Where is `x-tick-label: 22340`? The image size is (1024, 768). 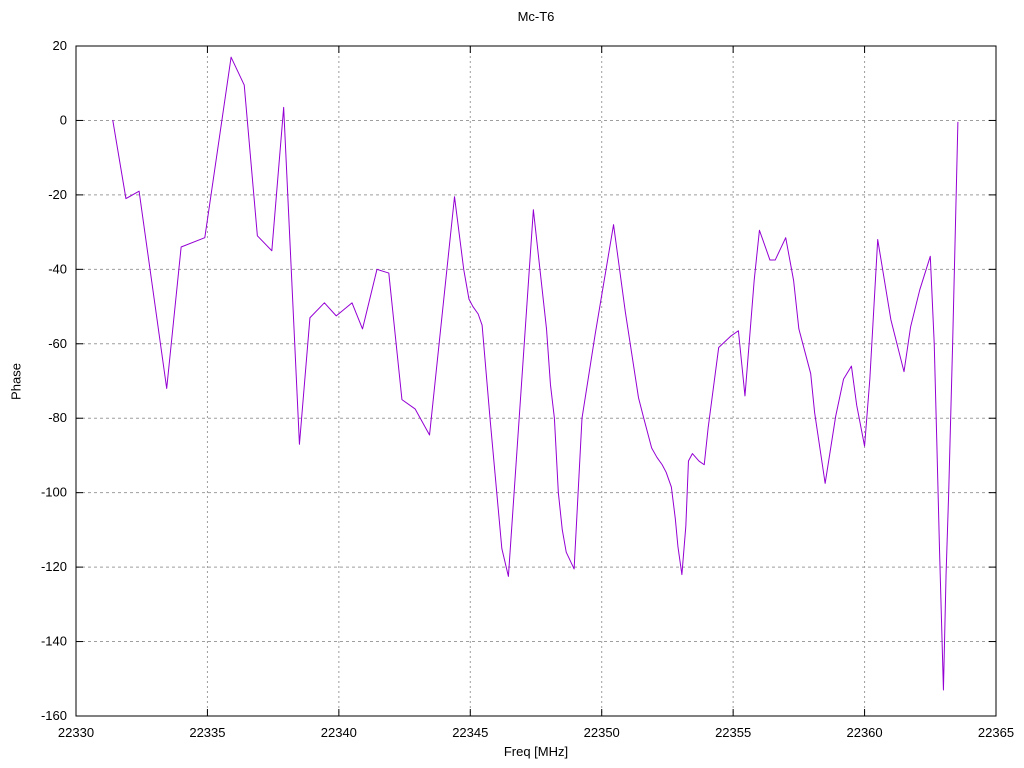 x-tick-label: 22340 is located at coordinates (339, 732).